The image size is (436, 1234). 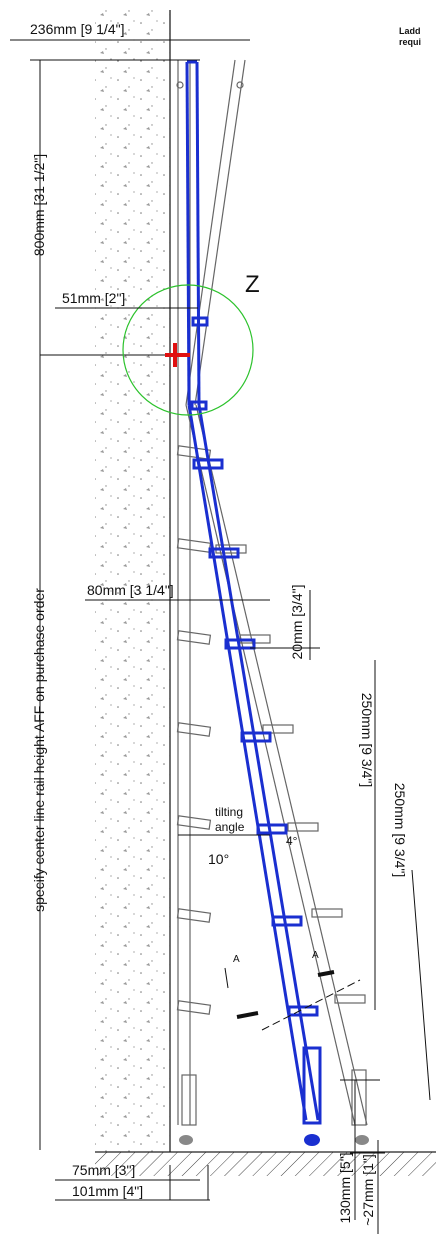 What do you see at coordinates (93, 298) in the screenshot?
I see `dim-label: 51mm [2"]` at bounding box center [93, 298].